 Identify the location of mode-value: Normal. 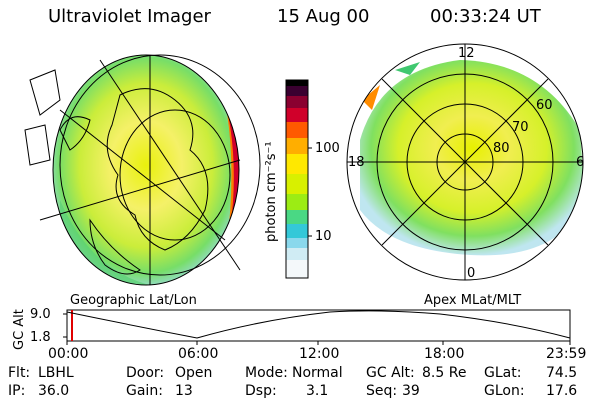
(317, 373).